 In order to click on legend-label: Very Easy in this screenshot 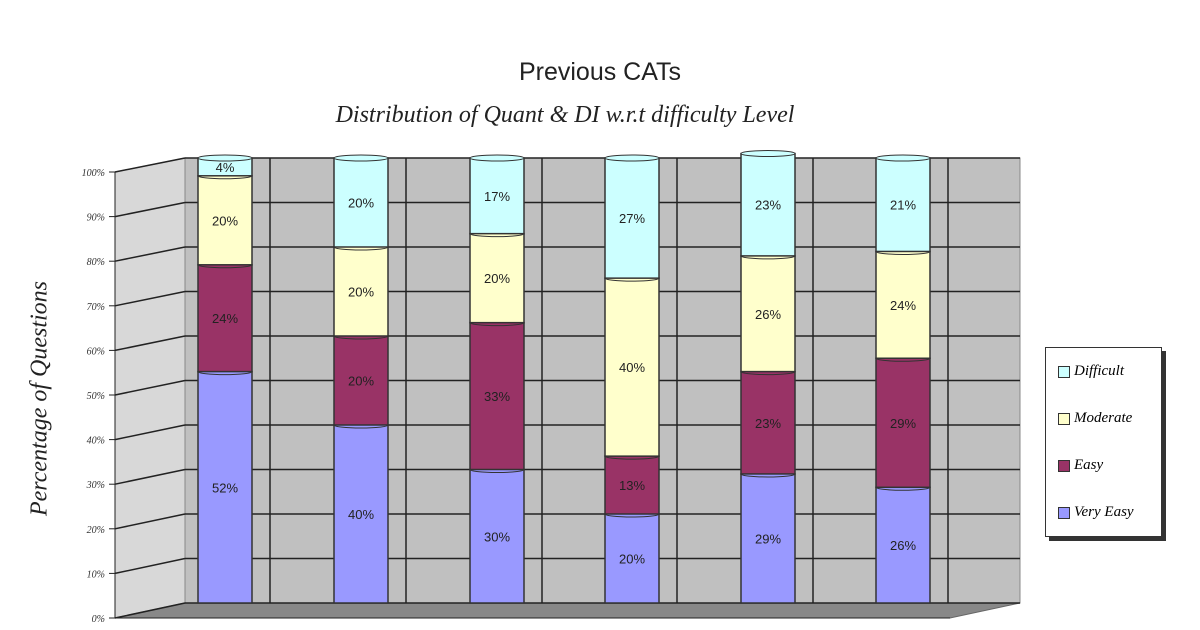, I will do `click(1104, 512)`.